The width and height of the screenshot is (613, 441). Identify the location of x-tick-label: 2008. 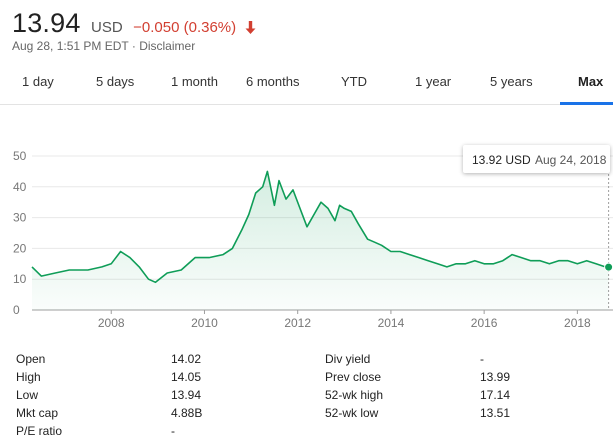
(111, 323).